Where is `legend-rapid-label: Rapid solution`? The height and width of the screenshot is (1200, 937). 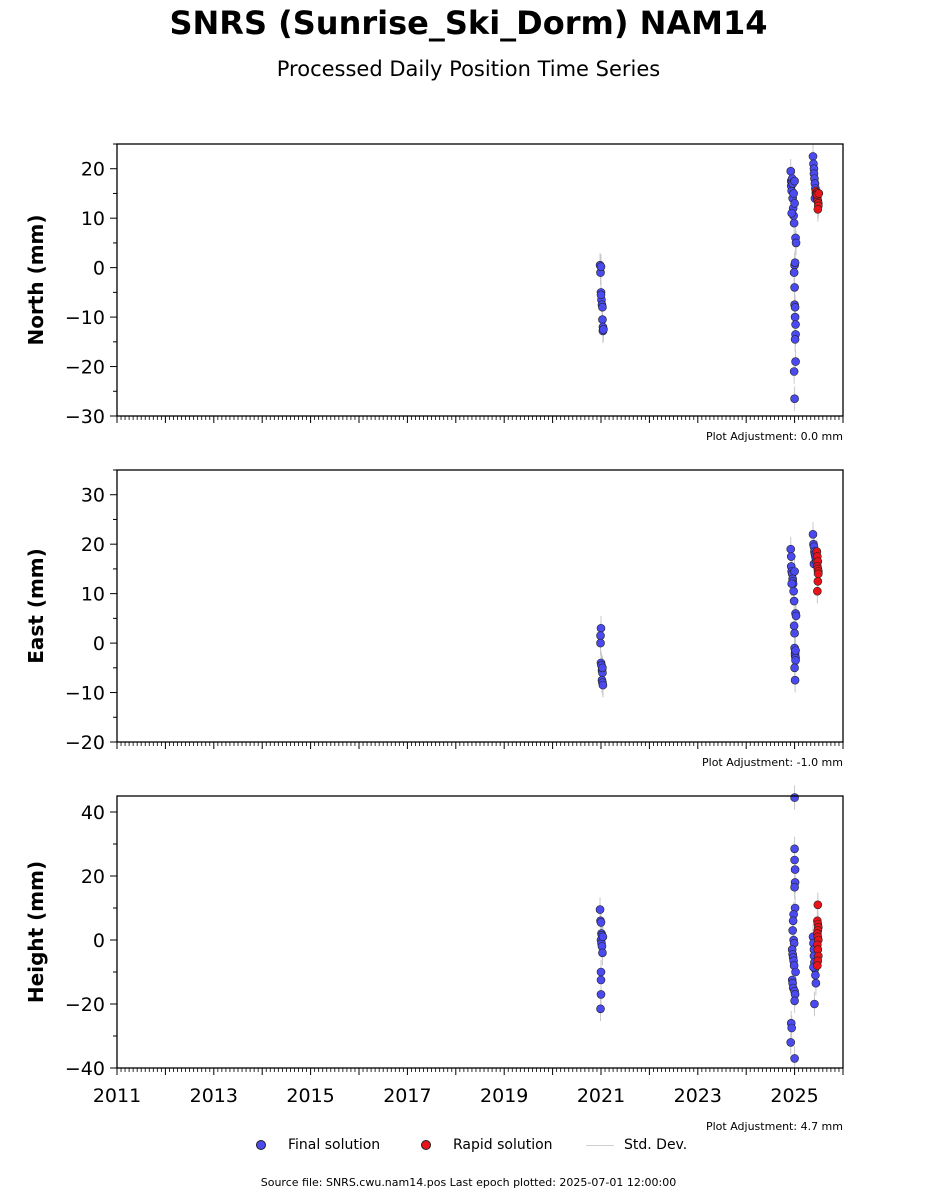 legend-rapid-label: Rapid solution is located at coordinates (503, 1145).